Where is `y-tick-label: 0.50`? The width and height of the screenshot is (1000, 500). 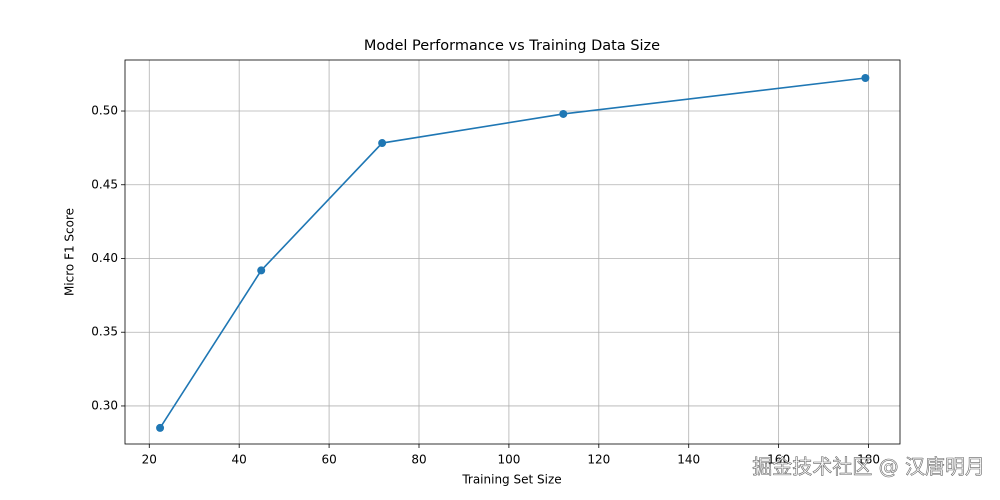
y-tick-label: 0.50 is located at coordinates (104, 111).